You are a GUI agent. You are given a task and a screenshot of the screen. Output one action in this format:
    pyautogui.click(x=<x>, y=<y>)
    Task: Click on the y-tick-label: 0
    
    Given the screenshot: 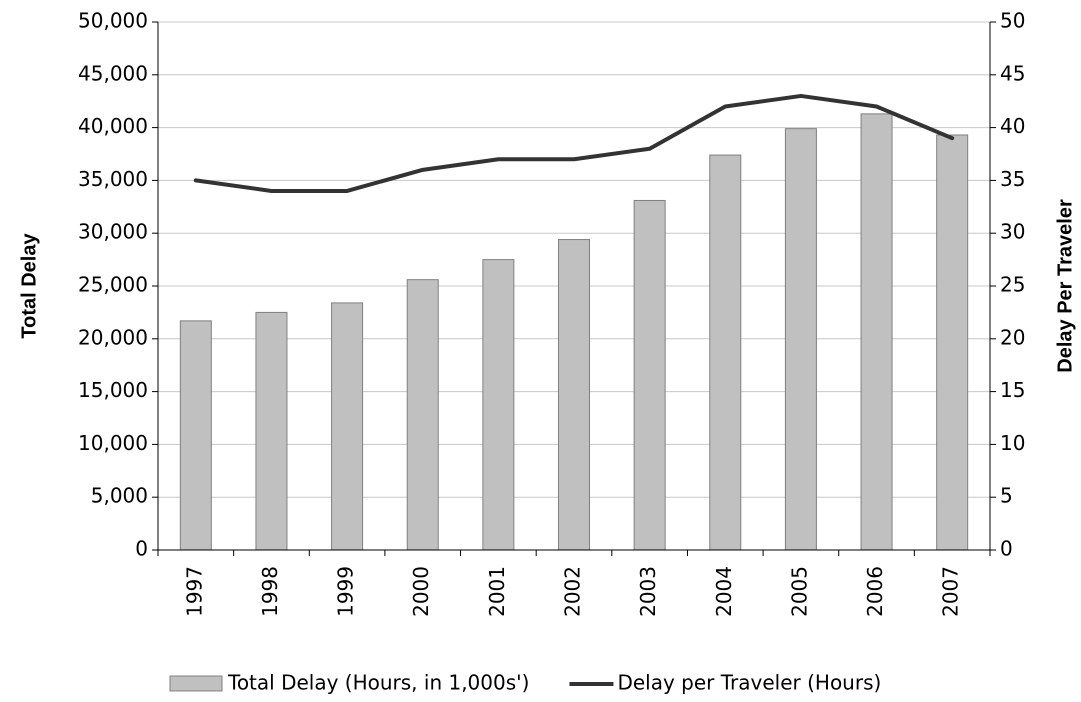 What is the action you would take?
    pyautogui.click(x=141, y=549)
    